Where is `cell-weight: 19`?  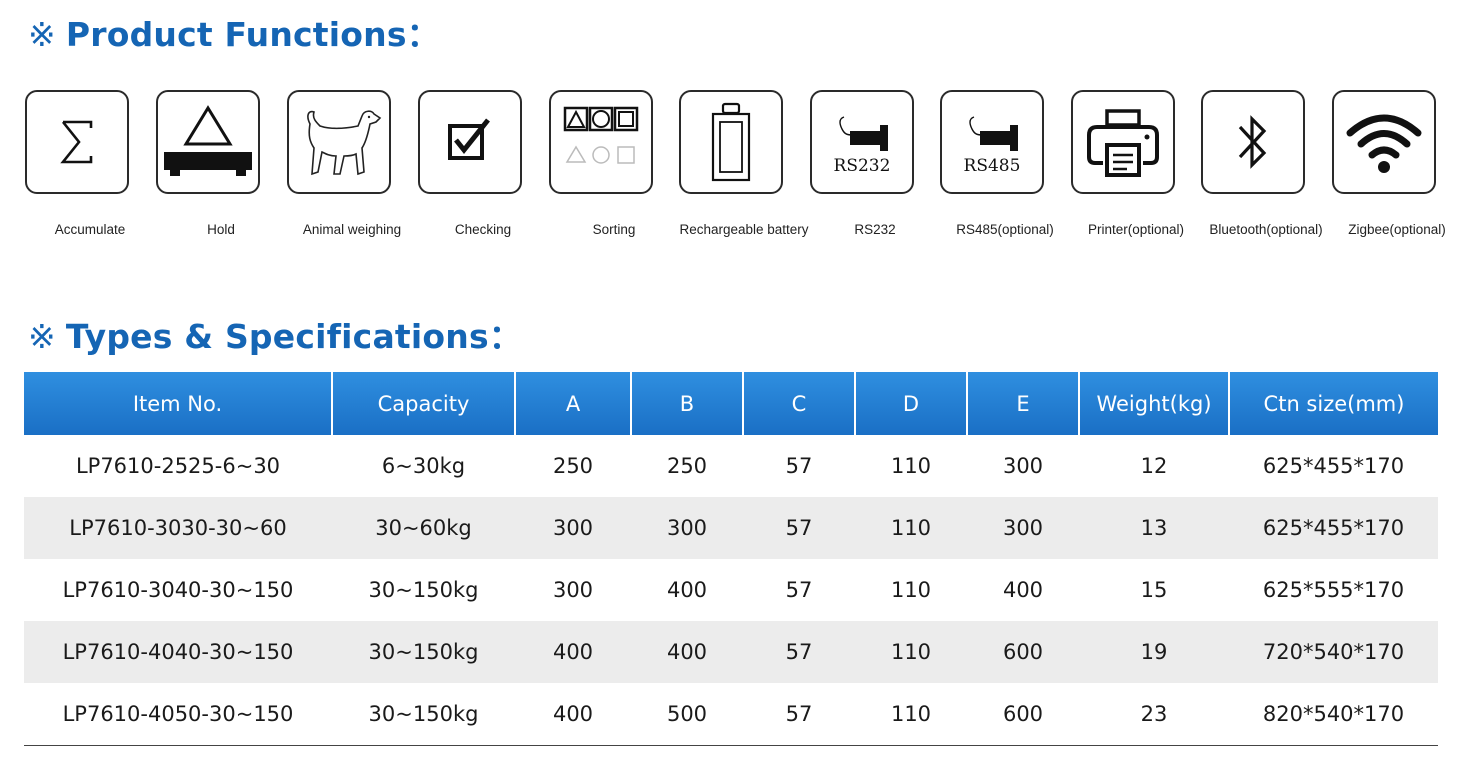
cell-weight: 19 is located at coordinates (1154, 652).